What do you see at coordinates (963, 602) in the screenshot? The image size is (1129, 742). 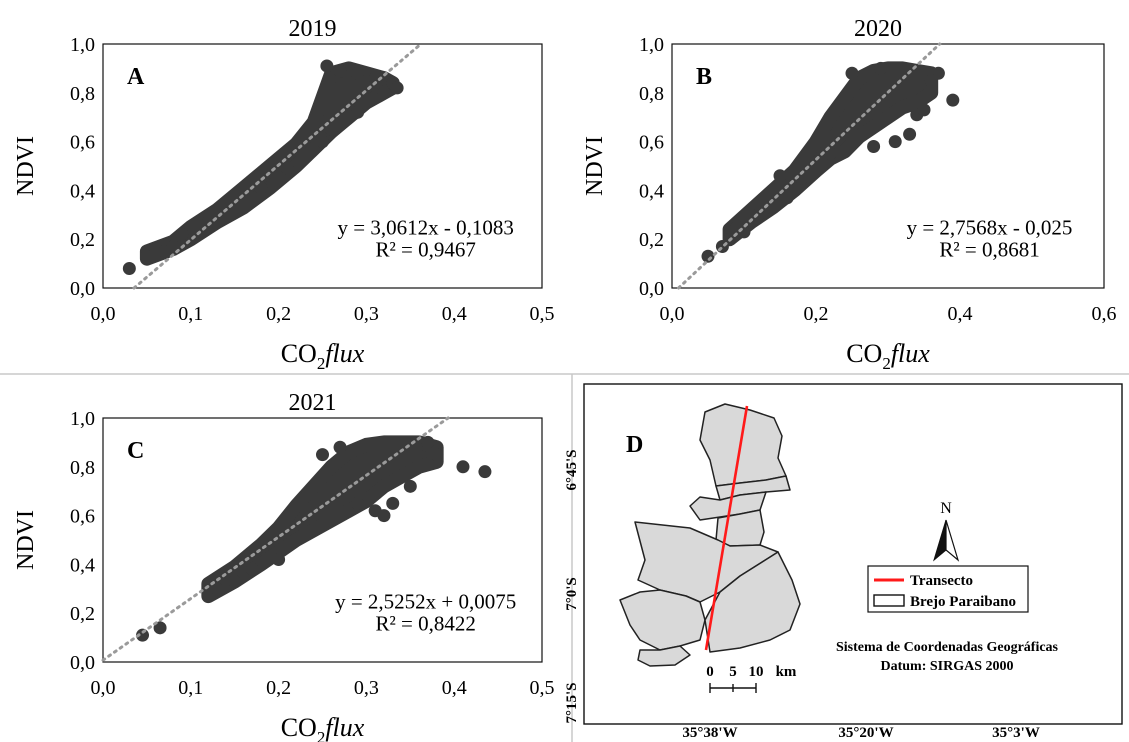 I see `legend-region-label: Brejo Paraibano` at bounding box center [963, 602].